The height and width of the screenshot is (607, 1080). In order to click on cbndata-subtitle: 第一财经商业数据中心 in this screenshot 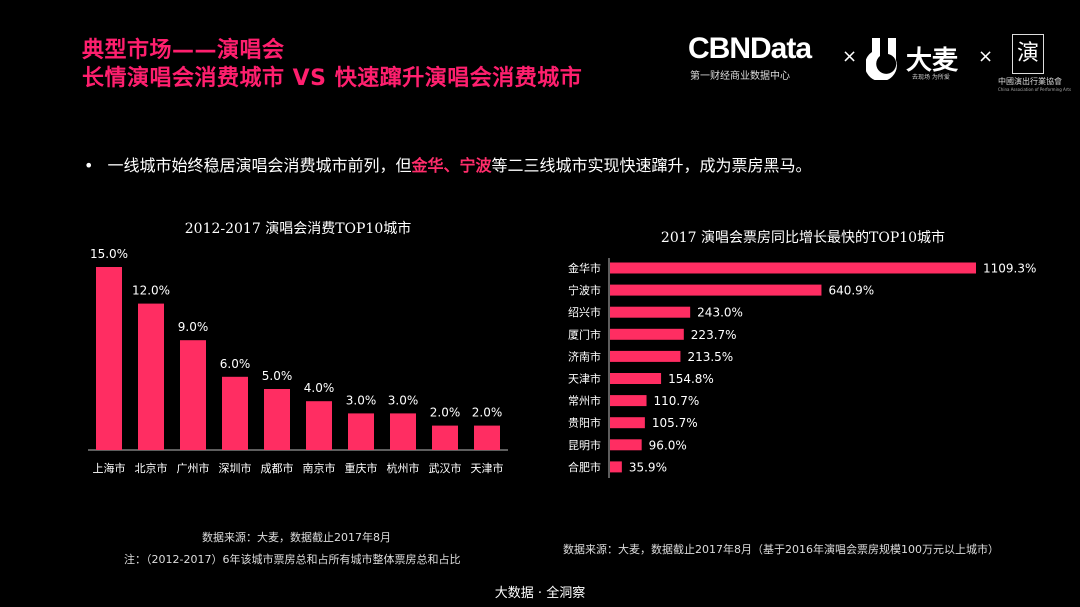, I will do `click(740, 76)`.